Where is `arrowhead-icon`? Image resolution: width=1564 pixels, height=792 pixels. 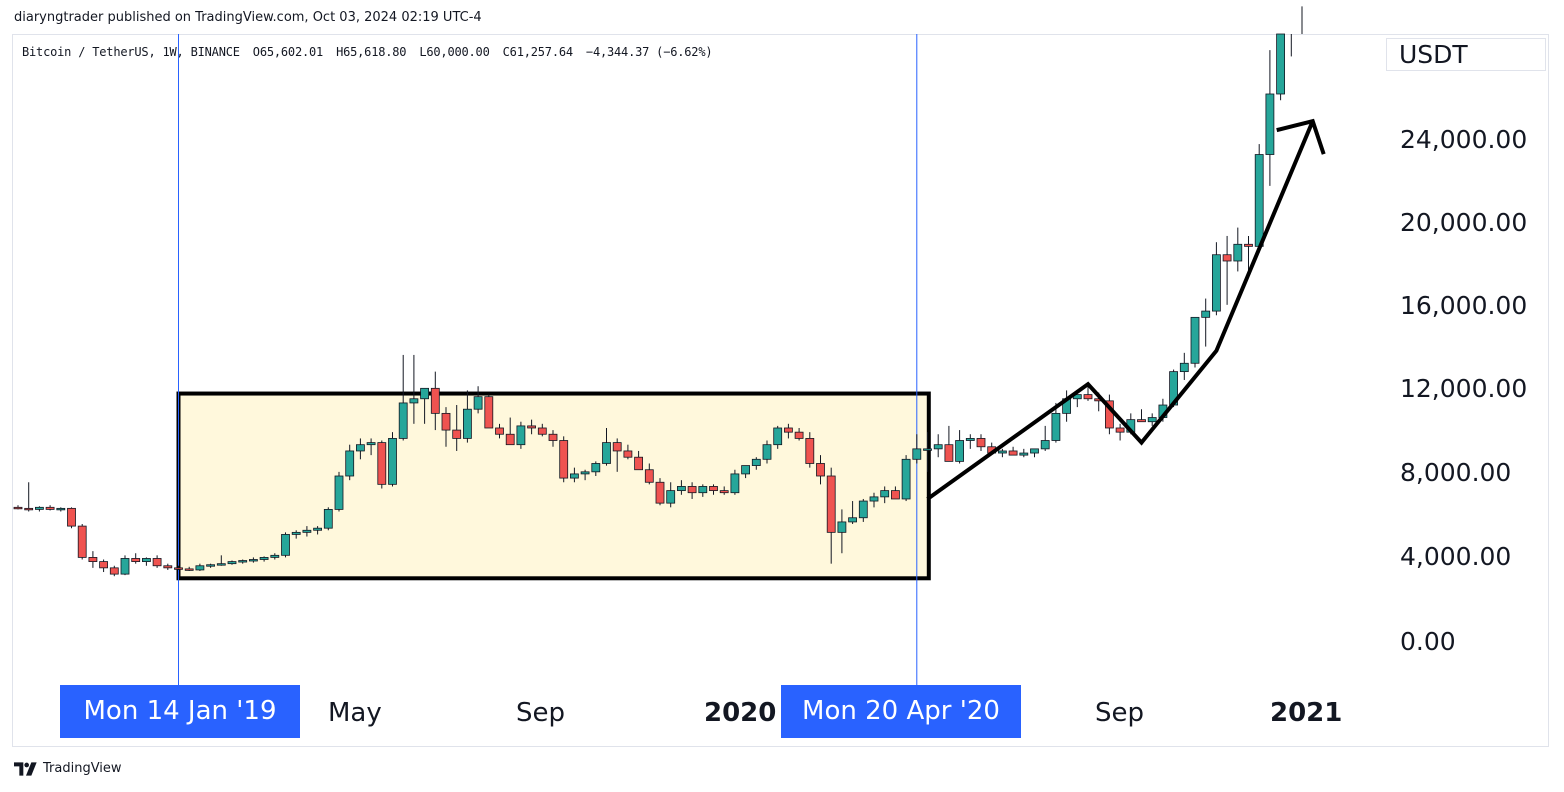 arrowhead-icon is located at coordinates (1301, 136).